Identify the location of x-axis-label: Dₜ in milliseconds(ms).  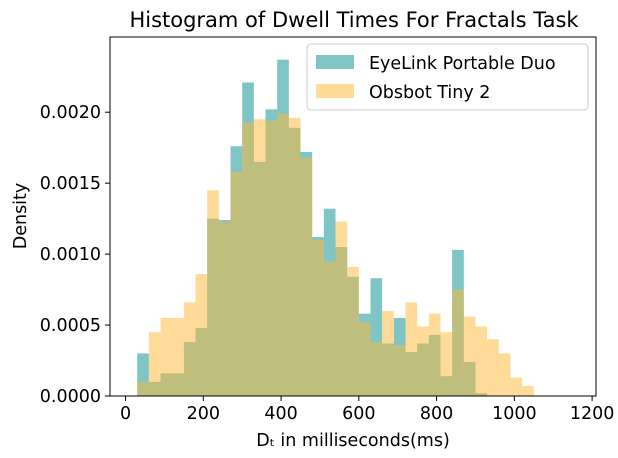
(353, 441).